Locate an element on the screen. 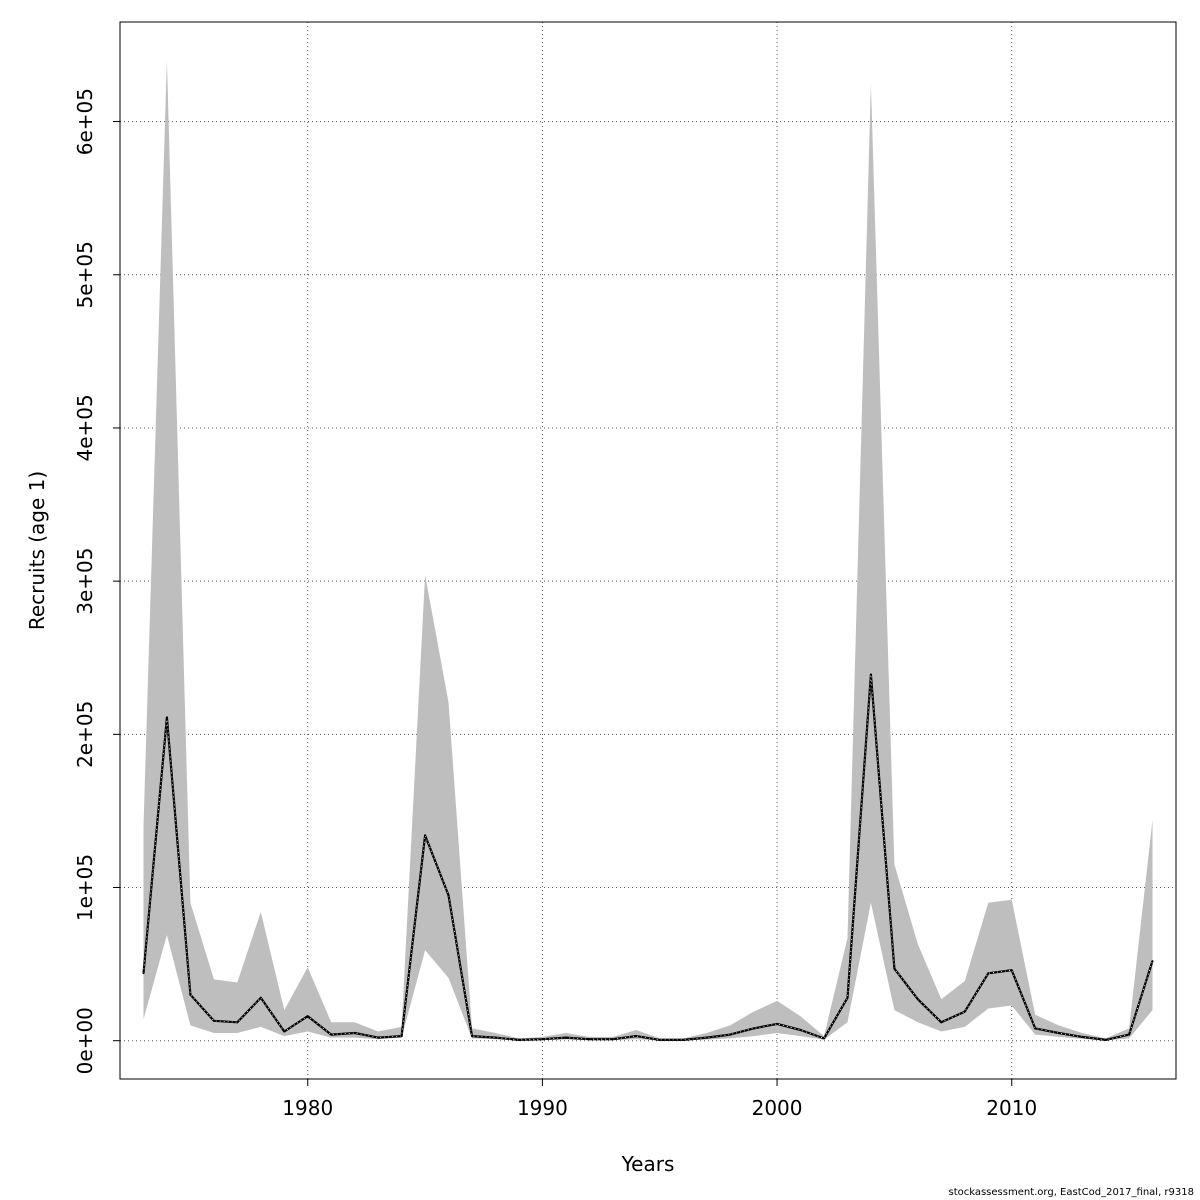 Image resolution: width=1200 pixels, height=1200 pixels. y-tick-label: 1e+05 is located at coordinates (85, 887).